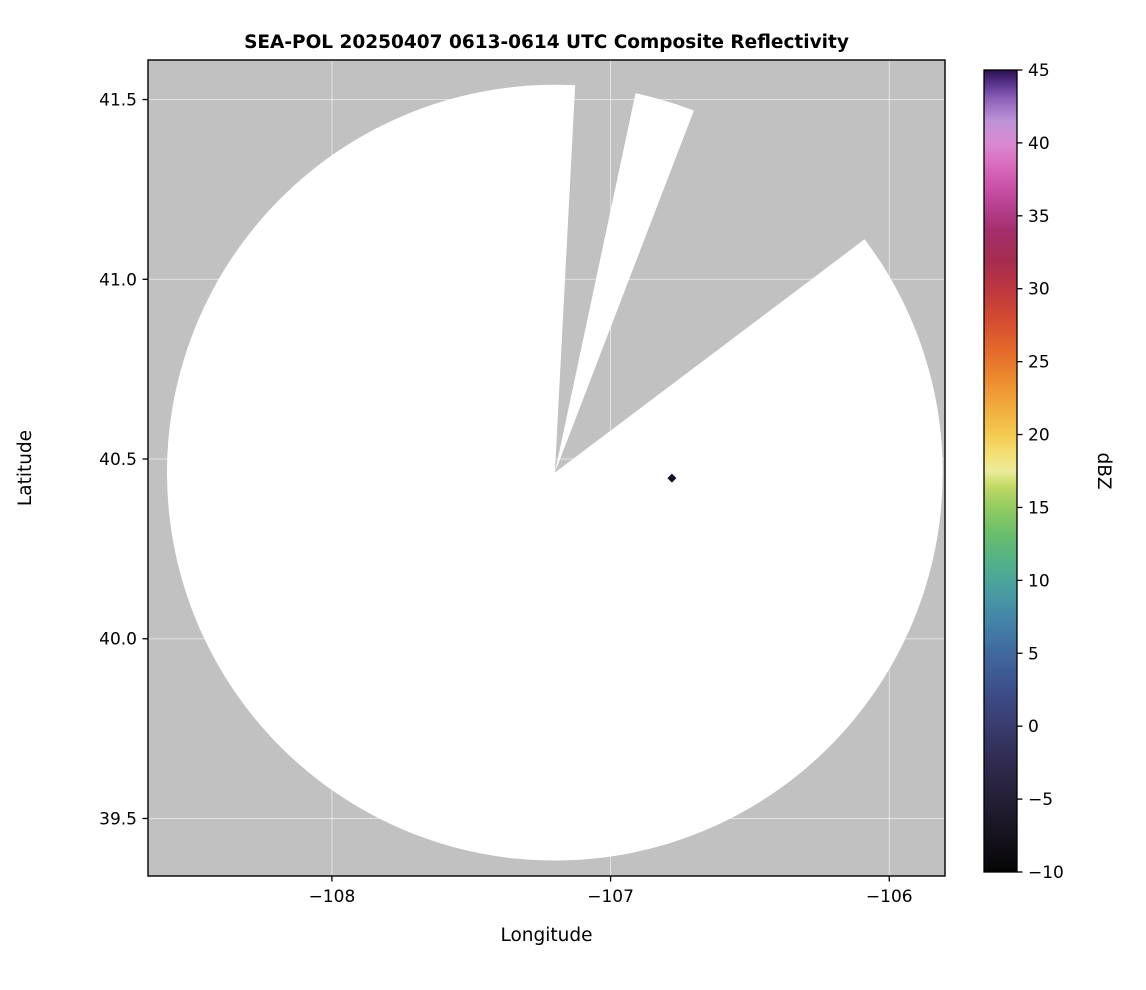 The width and height of the screenshot is (1146, 990). Describe the element at coordinates (1033, 654) in the screenshot. I see `colorbar-tick-label-8: 5` at that location.